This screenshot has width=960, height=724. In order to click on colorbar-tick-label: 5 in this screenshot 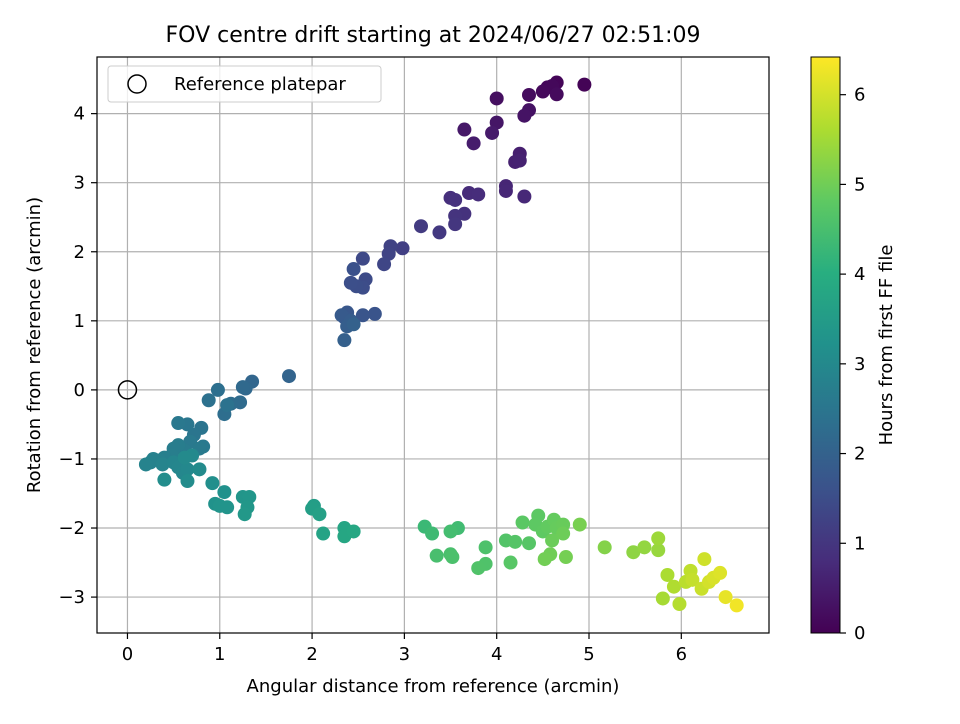, I will do `click(859, 184)`.